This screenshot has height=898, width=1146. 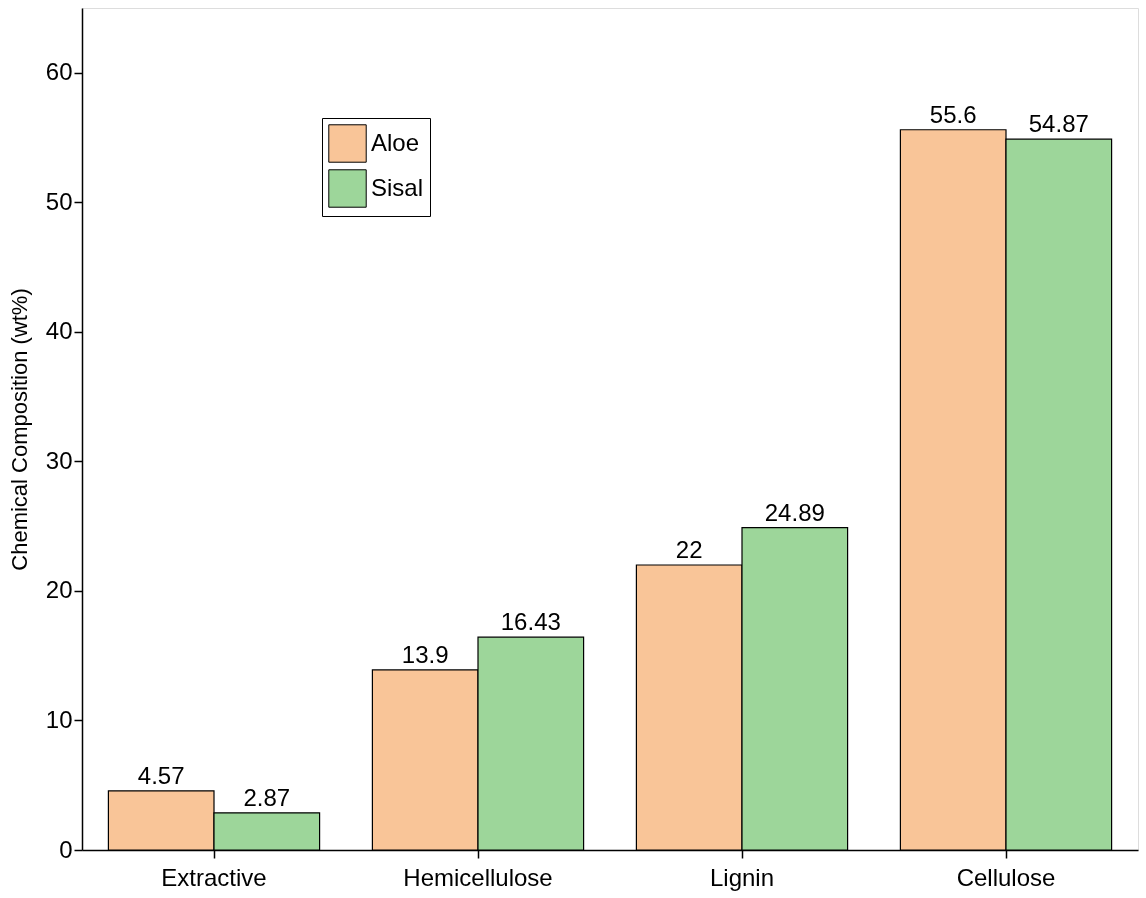 What do you see at coordinates (66, 849) in the screenshot?
I see `y-tick-label: 0` at bounding box center [66, 849].